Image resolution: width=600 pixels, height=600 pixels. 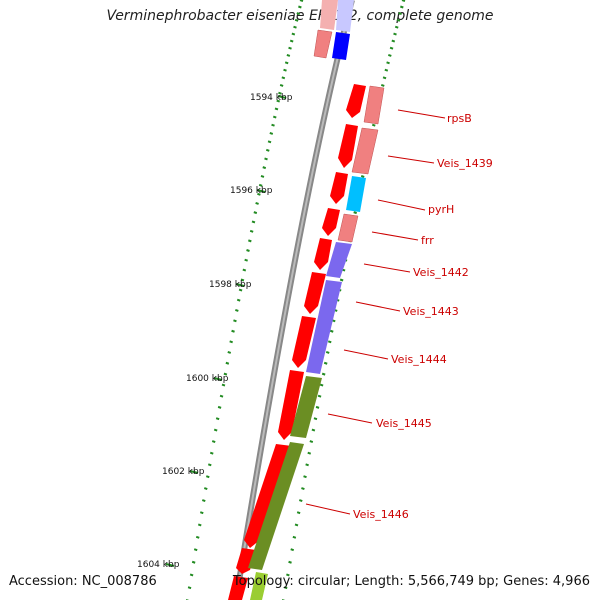 What do you see at coordinates (374, 105) in the screenshot?
I see `cds-feature-rpsB` at bounding box center [374, 105].